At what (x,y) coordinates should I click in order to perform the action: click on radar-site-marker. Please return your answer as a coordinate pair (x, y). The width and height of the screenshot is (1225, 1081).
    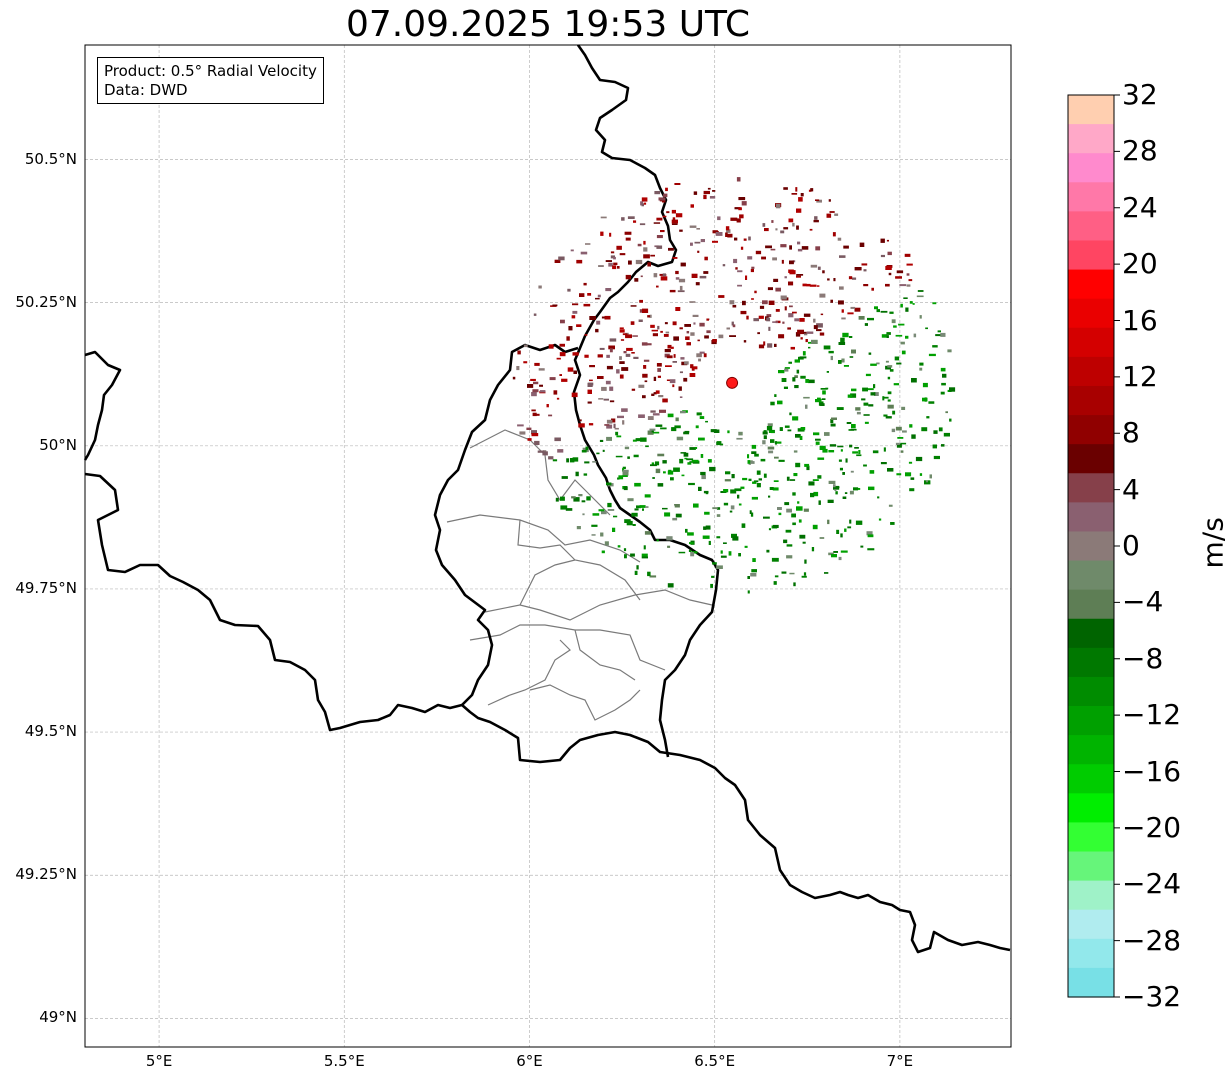
    Looking at the image, I should click on (732, 382).